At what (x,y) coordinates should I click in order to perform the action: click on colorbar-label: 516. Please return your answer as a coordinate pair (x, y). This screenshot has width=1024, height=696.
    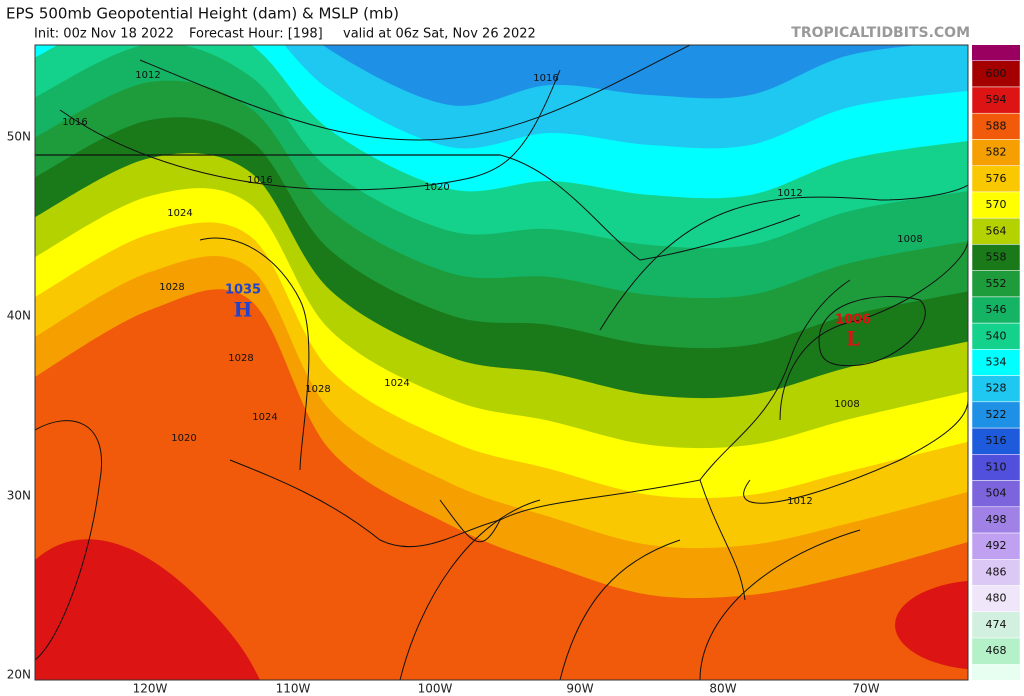
    Looking at the image, I should click on (996, 440).